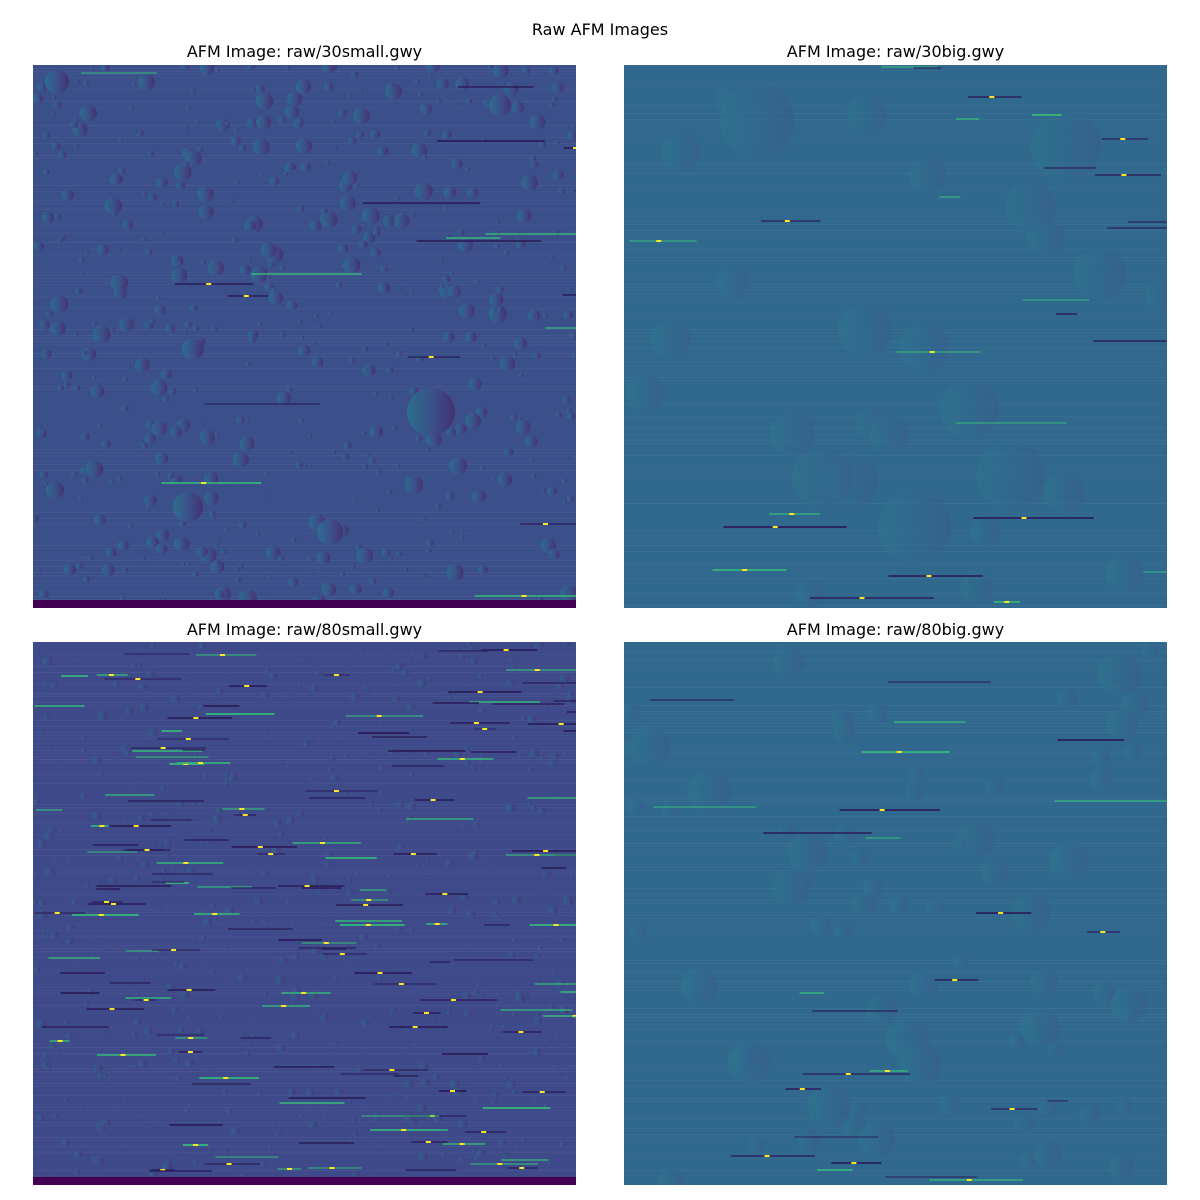 This screenshot has height=1200, width=1200. What do you see at coordinates (895, 629) in the screenshot?
I see `panel-title-80big: AFM Image: raw/80big.gwy` at bounding box center [895, 629].